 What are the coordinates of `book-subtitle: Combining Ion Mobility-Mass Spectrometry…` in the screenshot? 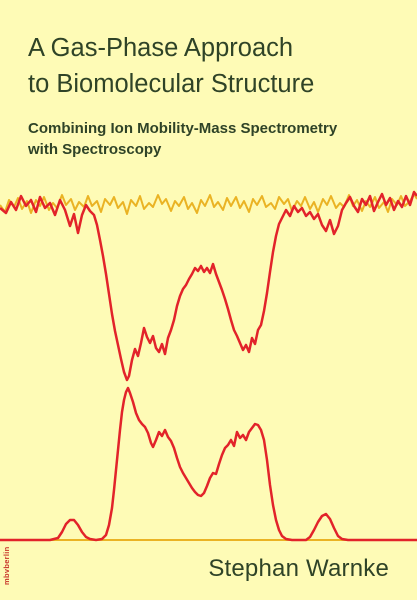 It's located at (218, 139).